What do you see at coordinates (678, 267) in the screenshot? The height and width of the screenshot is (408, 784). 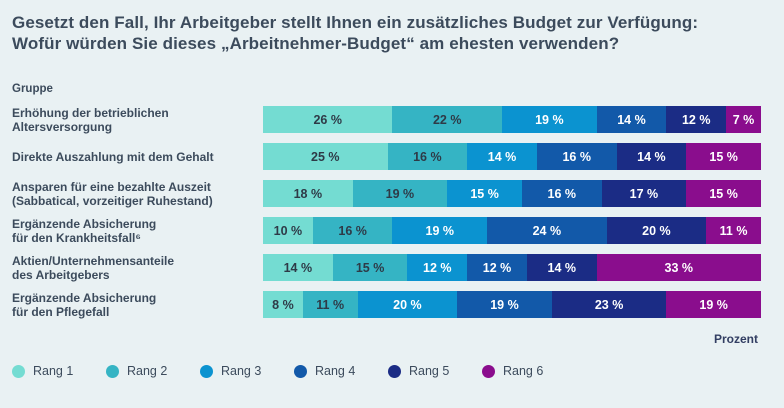 I see `bar-segment-rang-6: 33 %` at bounding box center [678, 267].